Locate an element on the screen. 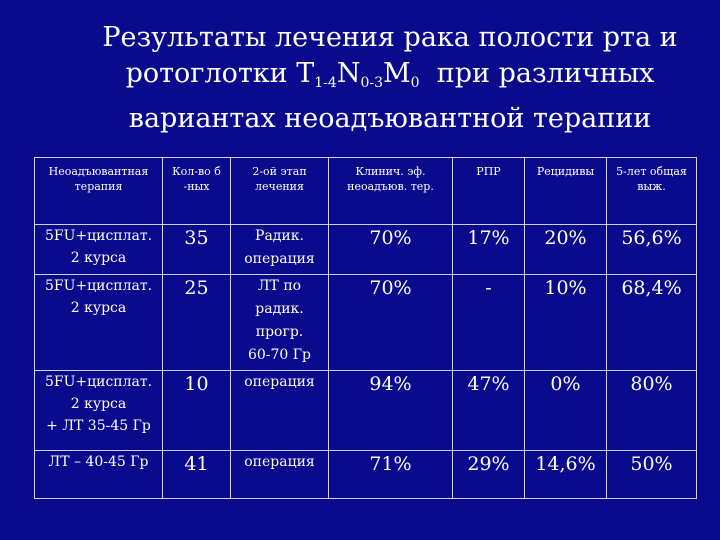 Image resolution: width=720 pixels, height=540 pixels. title-n: N is located at coordinates (348, 73).